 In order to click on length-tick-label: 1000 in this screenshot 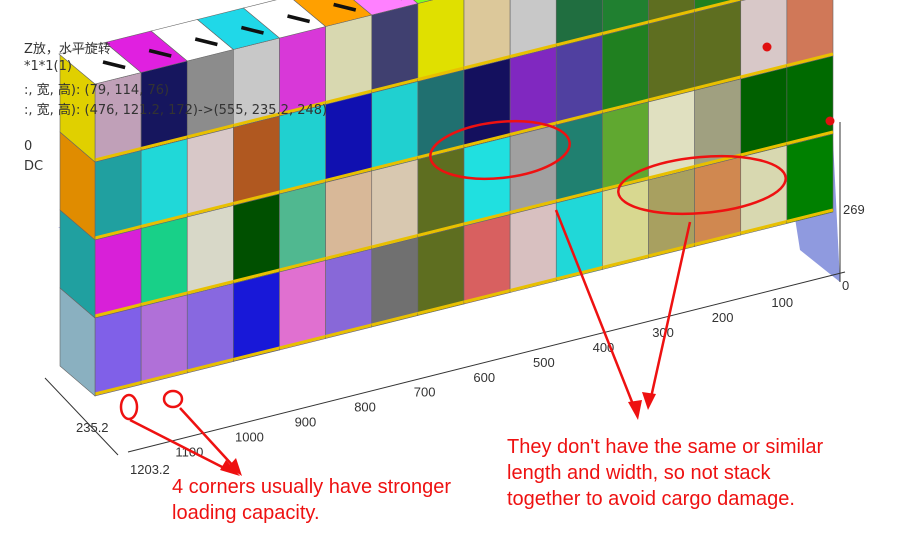, I will do `click(249, 437)`.